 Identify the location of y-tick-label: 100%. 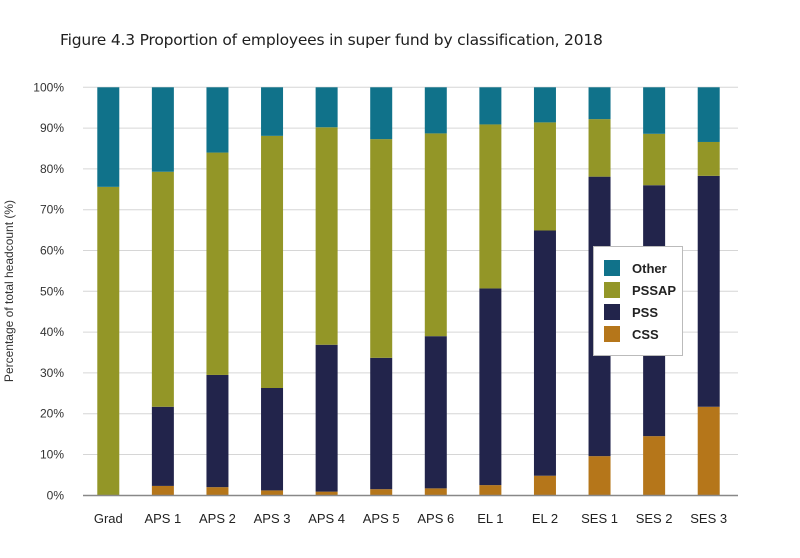
(48, 87).